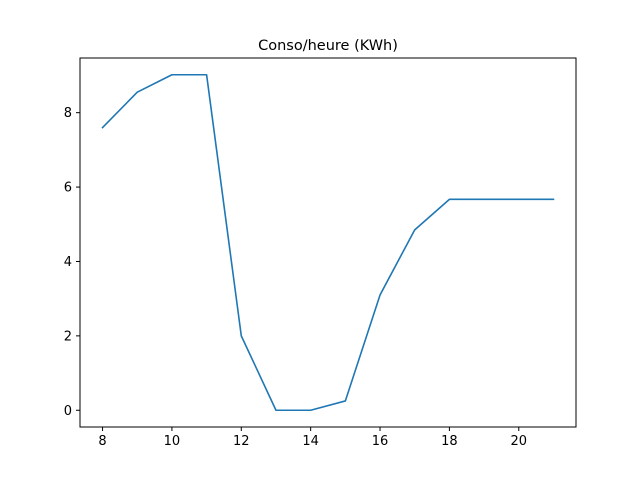 This screenshot has height=480, width=640. I want to click on x-tick-label: 8, so click(102, 441).